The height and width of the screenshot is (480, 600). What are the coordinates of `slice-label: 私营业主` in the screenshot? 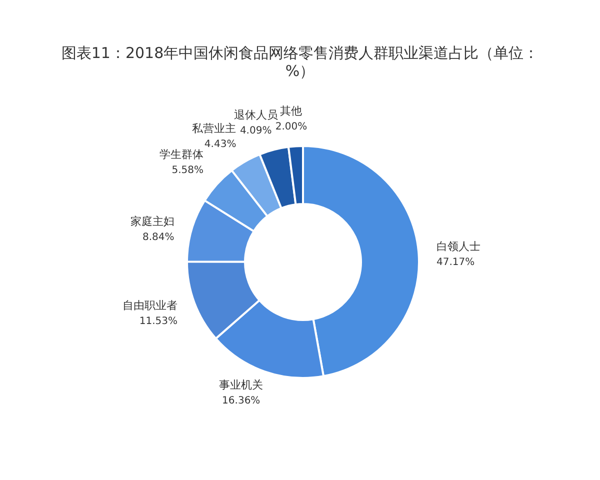 It's located at (214, 128).